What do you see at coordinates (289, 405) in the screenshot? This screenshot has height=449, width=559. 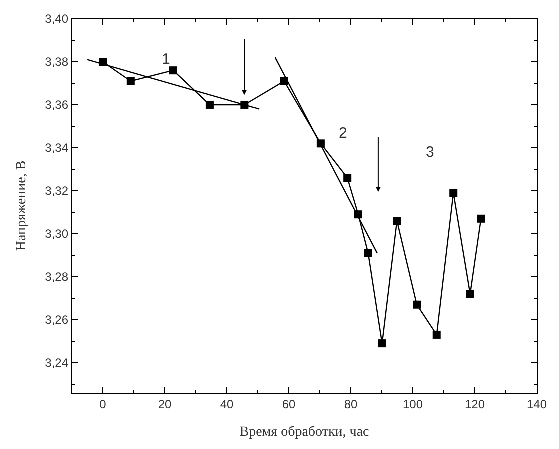 I see `x-tick-label: 60` at bounding box center [289, 405].